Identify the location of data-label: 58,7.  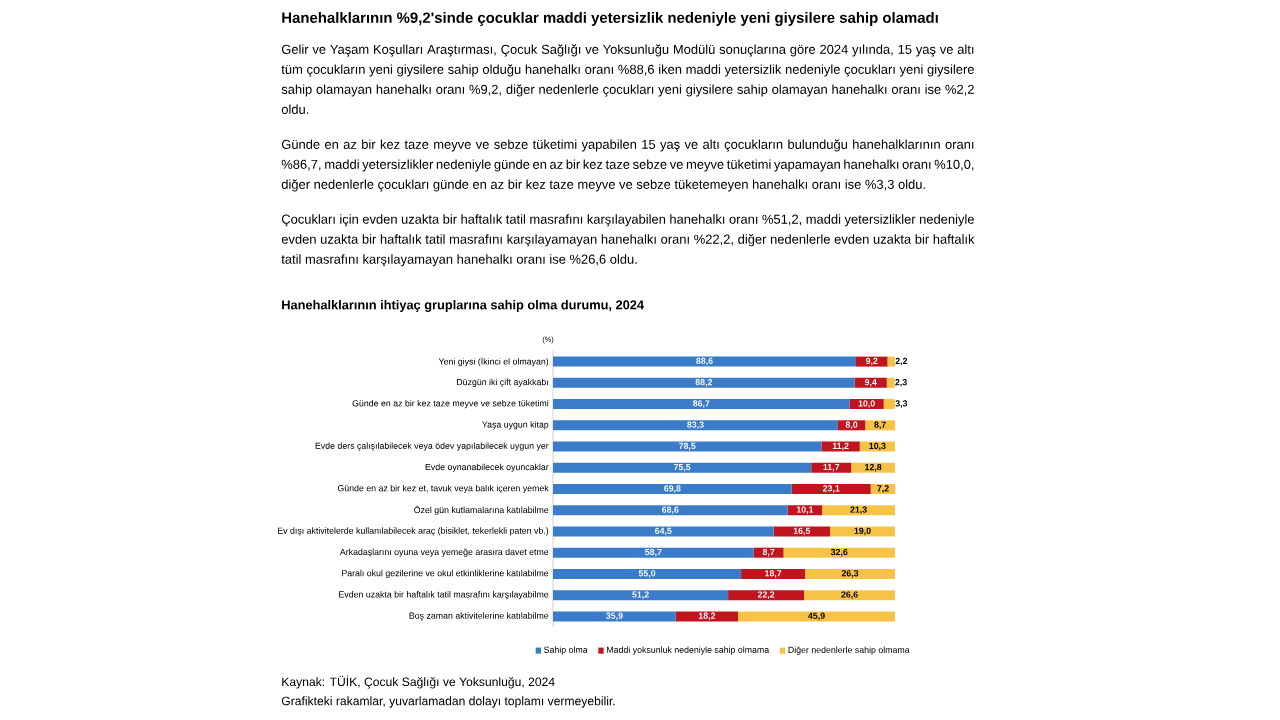
(653, 552).